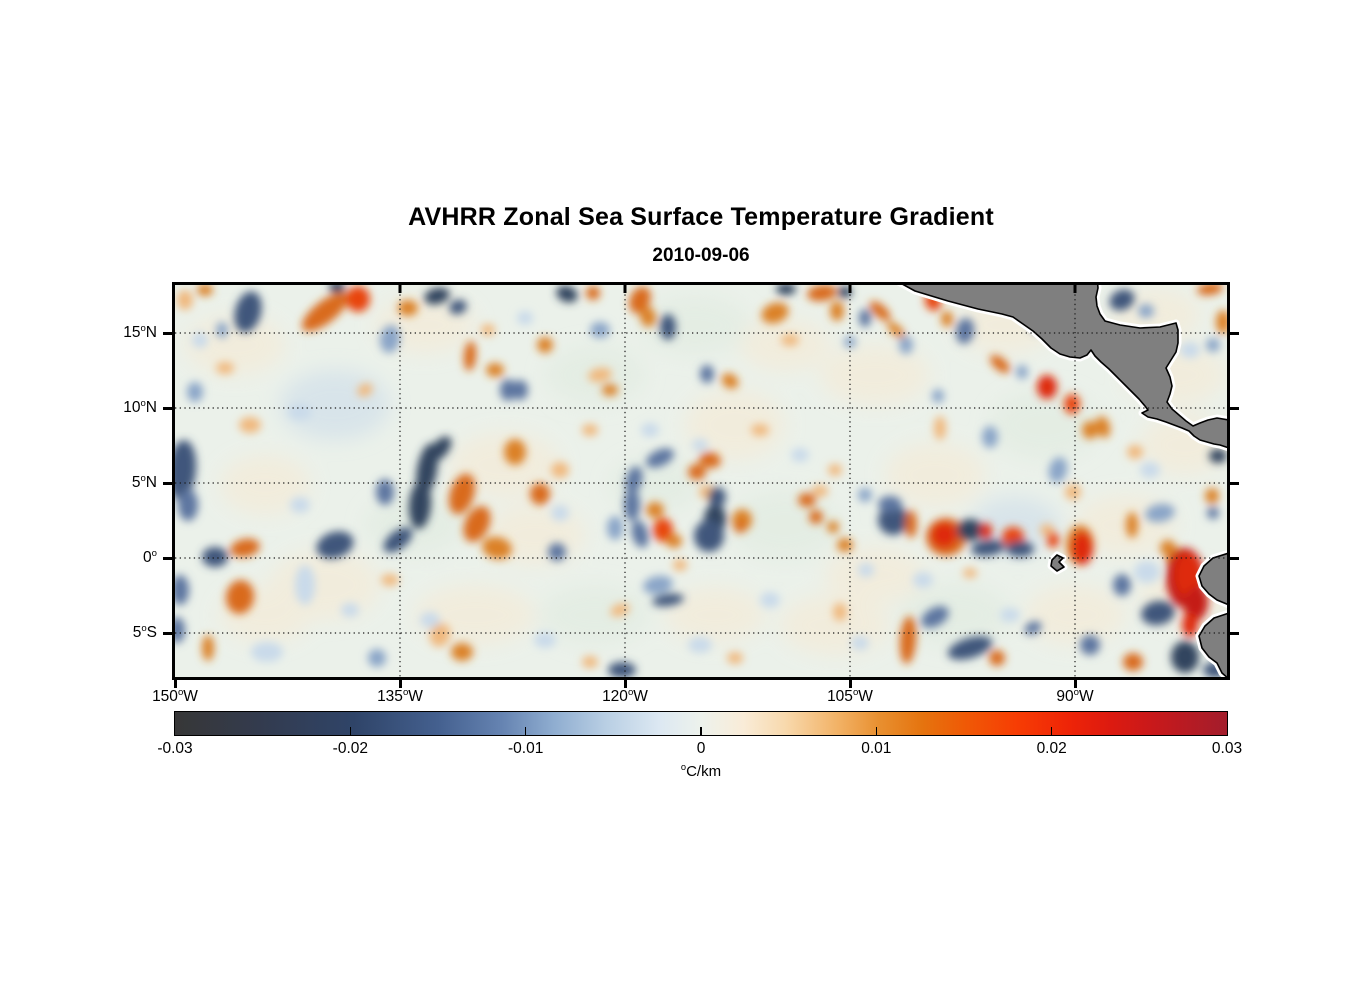  What do you see at coordinates (850, 695) in the screenshot?
I see `x-axis-label: 105oW` at bounding box center [850, 695].